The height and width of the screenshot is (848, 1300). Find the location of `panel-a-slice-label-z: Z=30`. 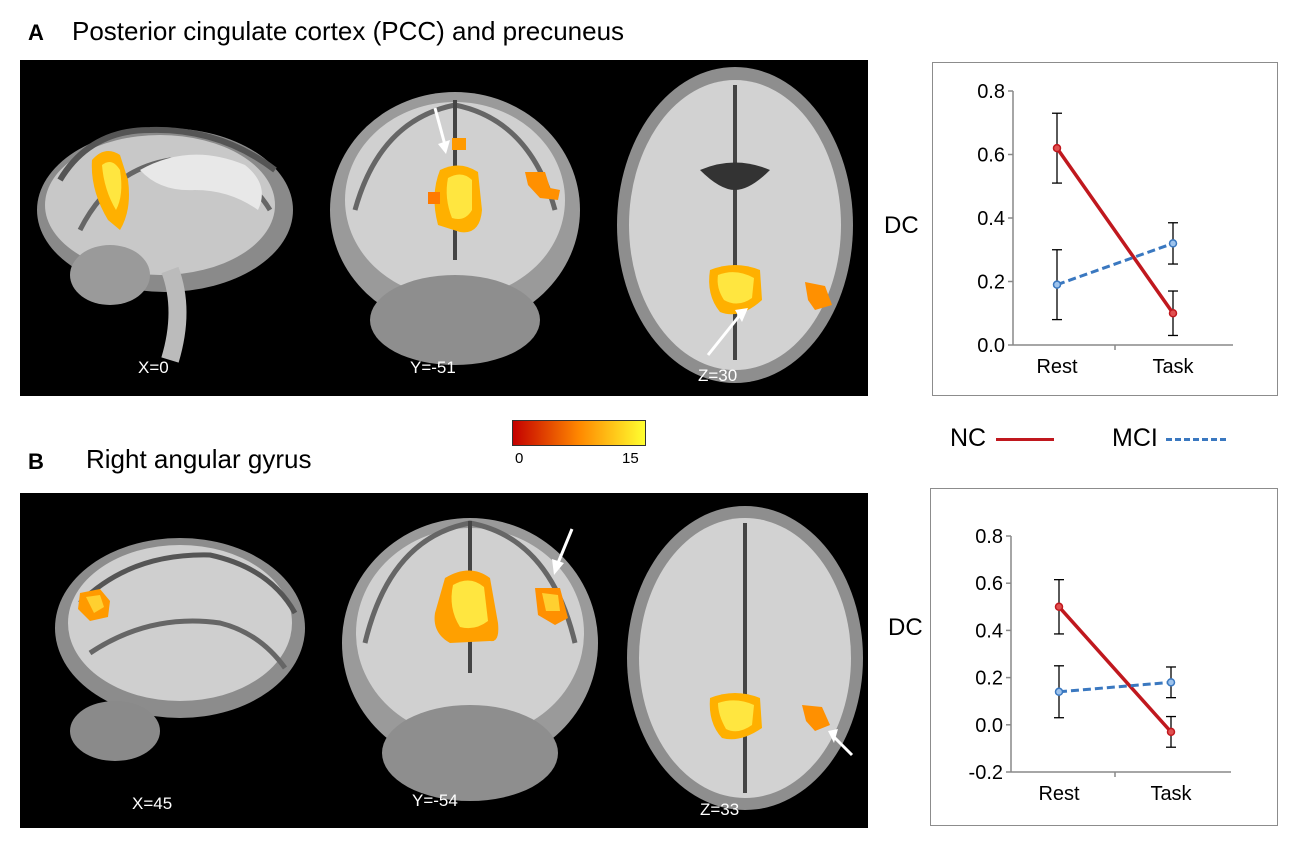

panel-a-slice-label-z: Z=30 is located at coordinates (718, 375).